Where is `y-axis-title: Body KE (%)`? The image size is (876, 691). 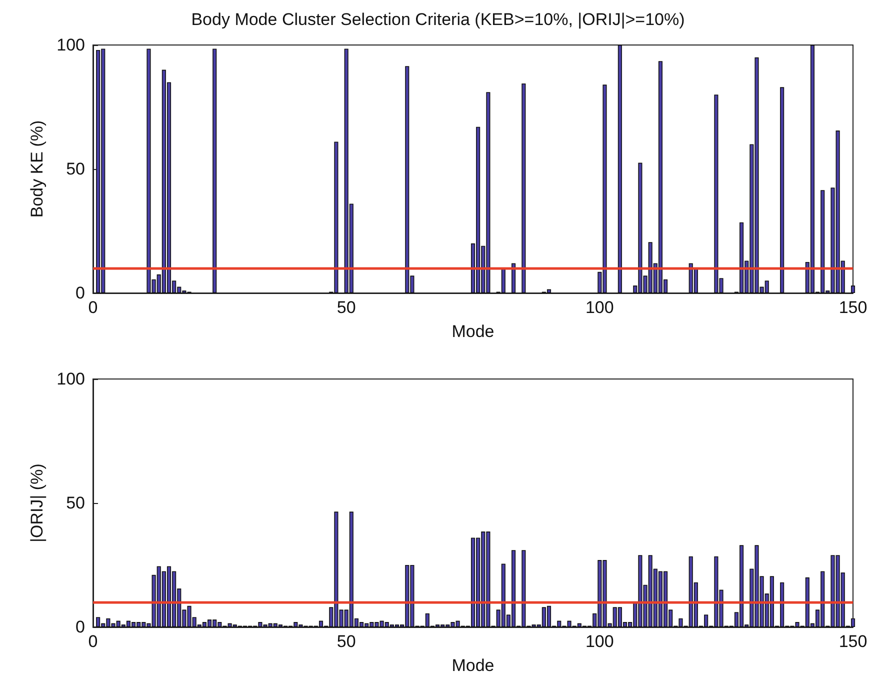 y-axis-title: Body KE (%) is located at coordinates (37, 169).